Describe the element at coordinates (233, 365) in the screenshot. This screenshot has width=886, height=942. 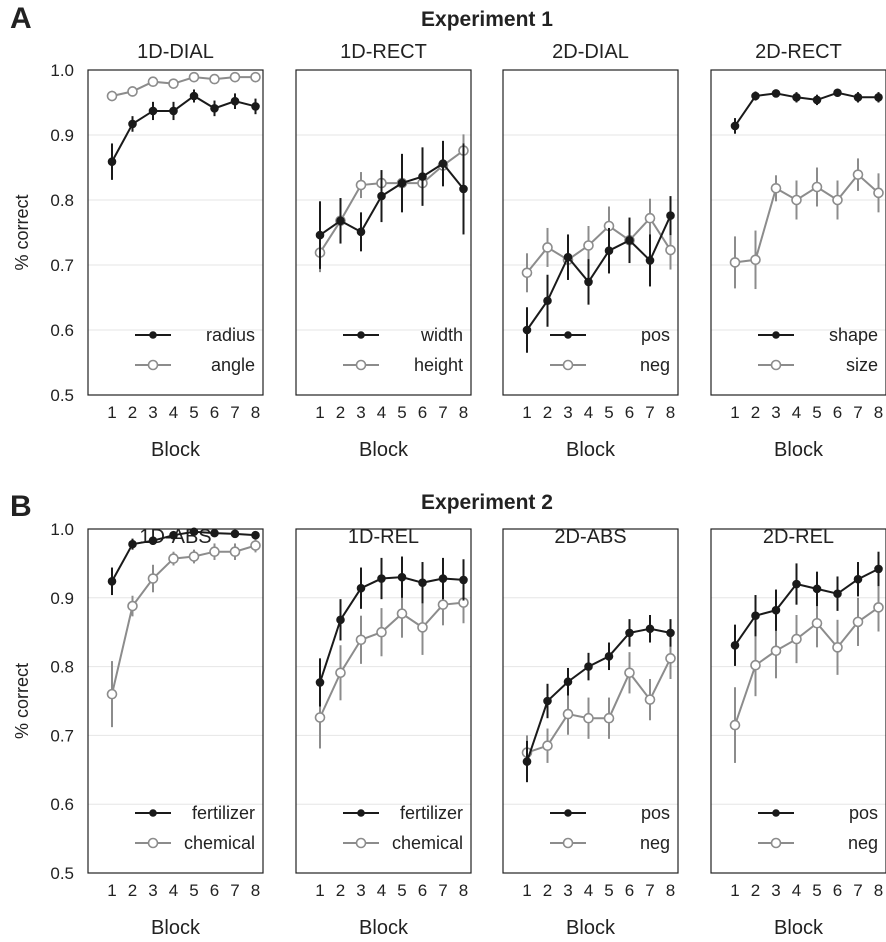
I see `legend-label: angle` at that location.